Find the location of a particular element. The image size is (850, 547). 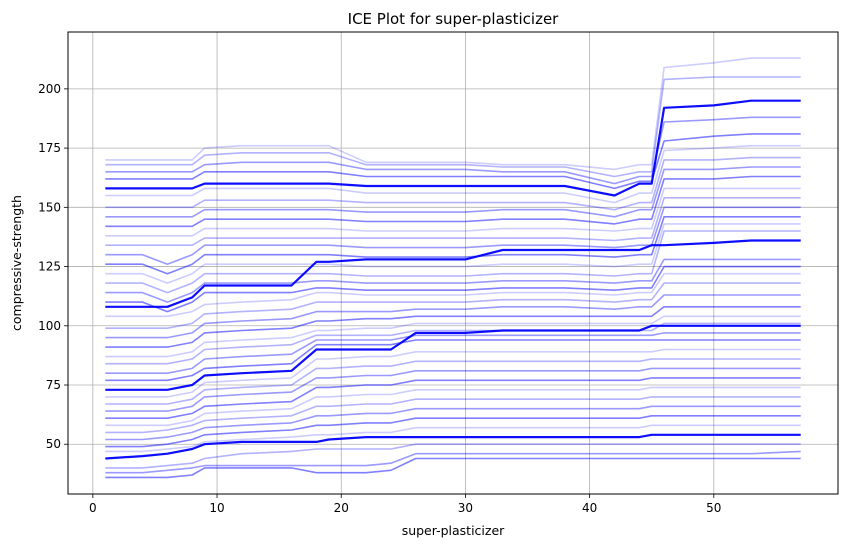

x-tick-label: 20 is located at coordinates (341, 508).